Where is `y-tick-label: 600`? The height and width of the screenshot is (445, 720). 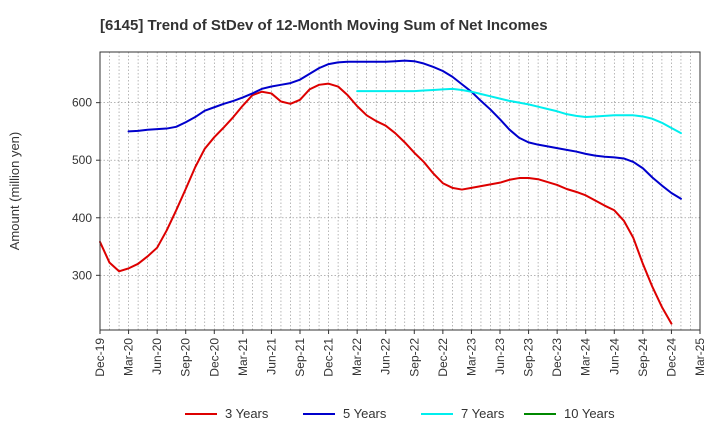 y-tick-label: 600 is located at coordinates (82, 103).